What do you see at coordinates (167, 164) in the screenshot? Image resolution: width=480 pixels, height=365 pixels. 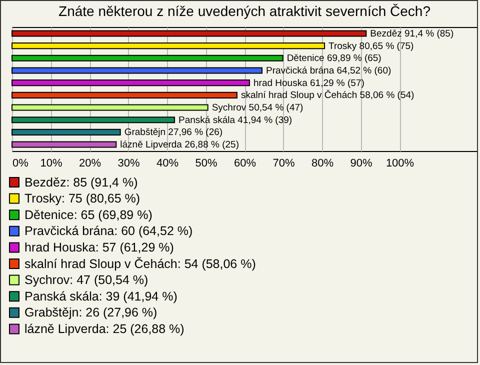 I see `x-tick-label: 40%` at bounding box center [167, 164].